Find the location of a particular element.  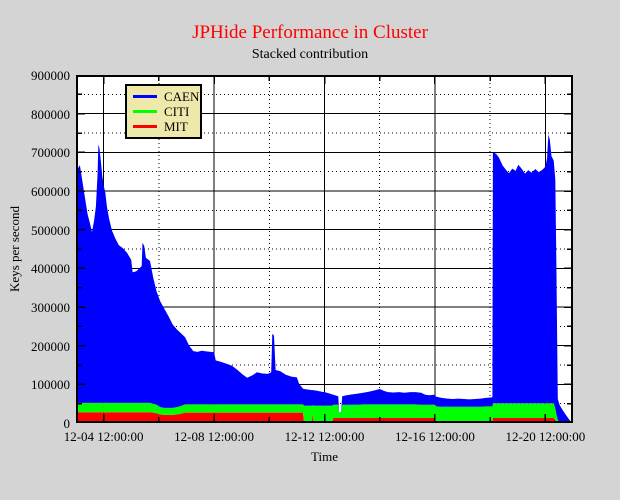

y-tick-label: 100000 is located at coordinates (50, 385).